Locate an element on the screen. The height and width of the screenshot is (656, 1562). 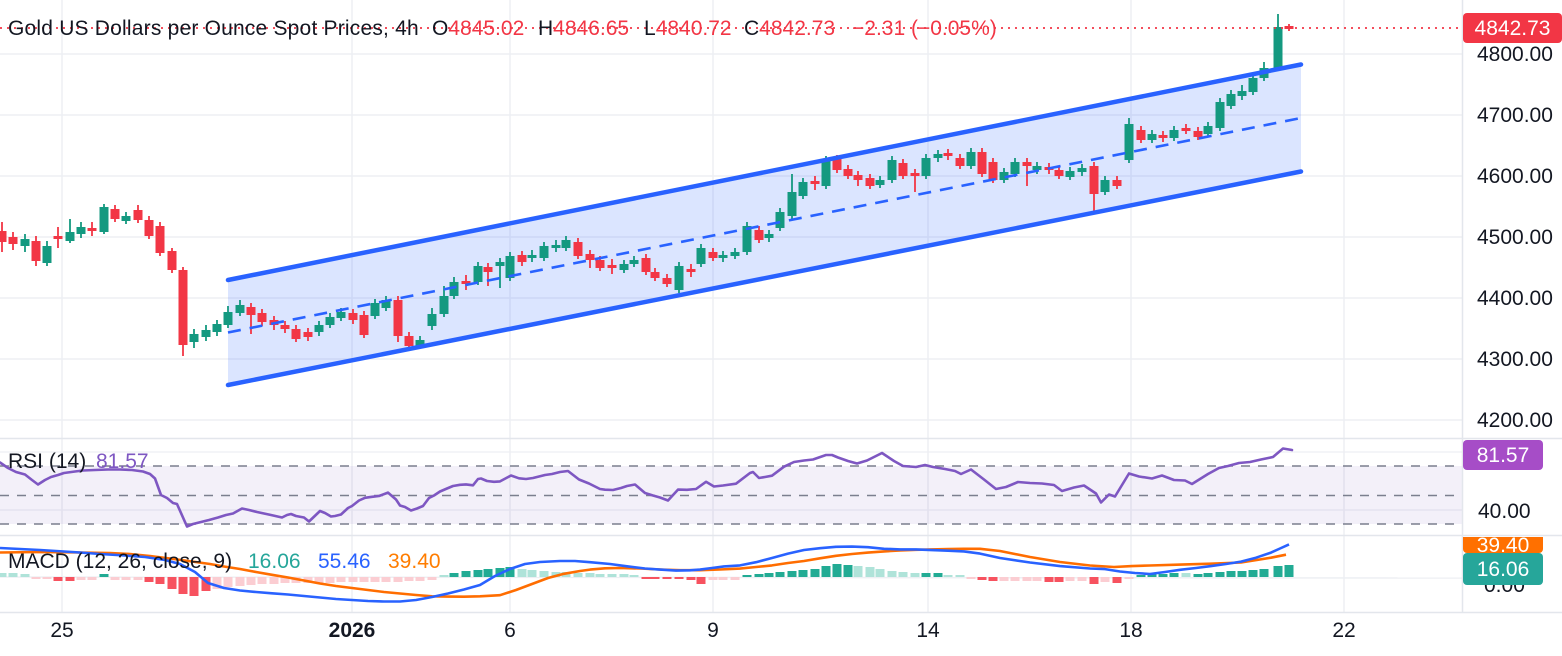
svg-text: 55.46 is located at coordinates (344, 561).